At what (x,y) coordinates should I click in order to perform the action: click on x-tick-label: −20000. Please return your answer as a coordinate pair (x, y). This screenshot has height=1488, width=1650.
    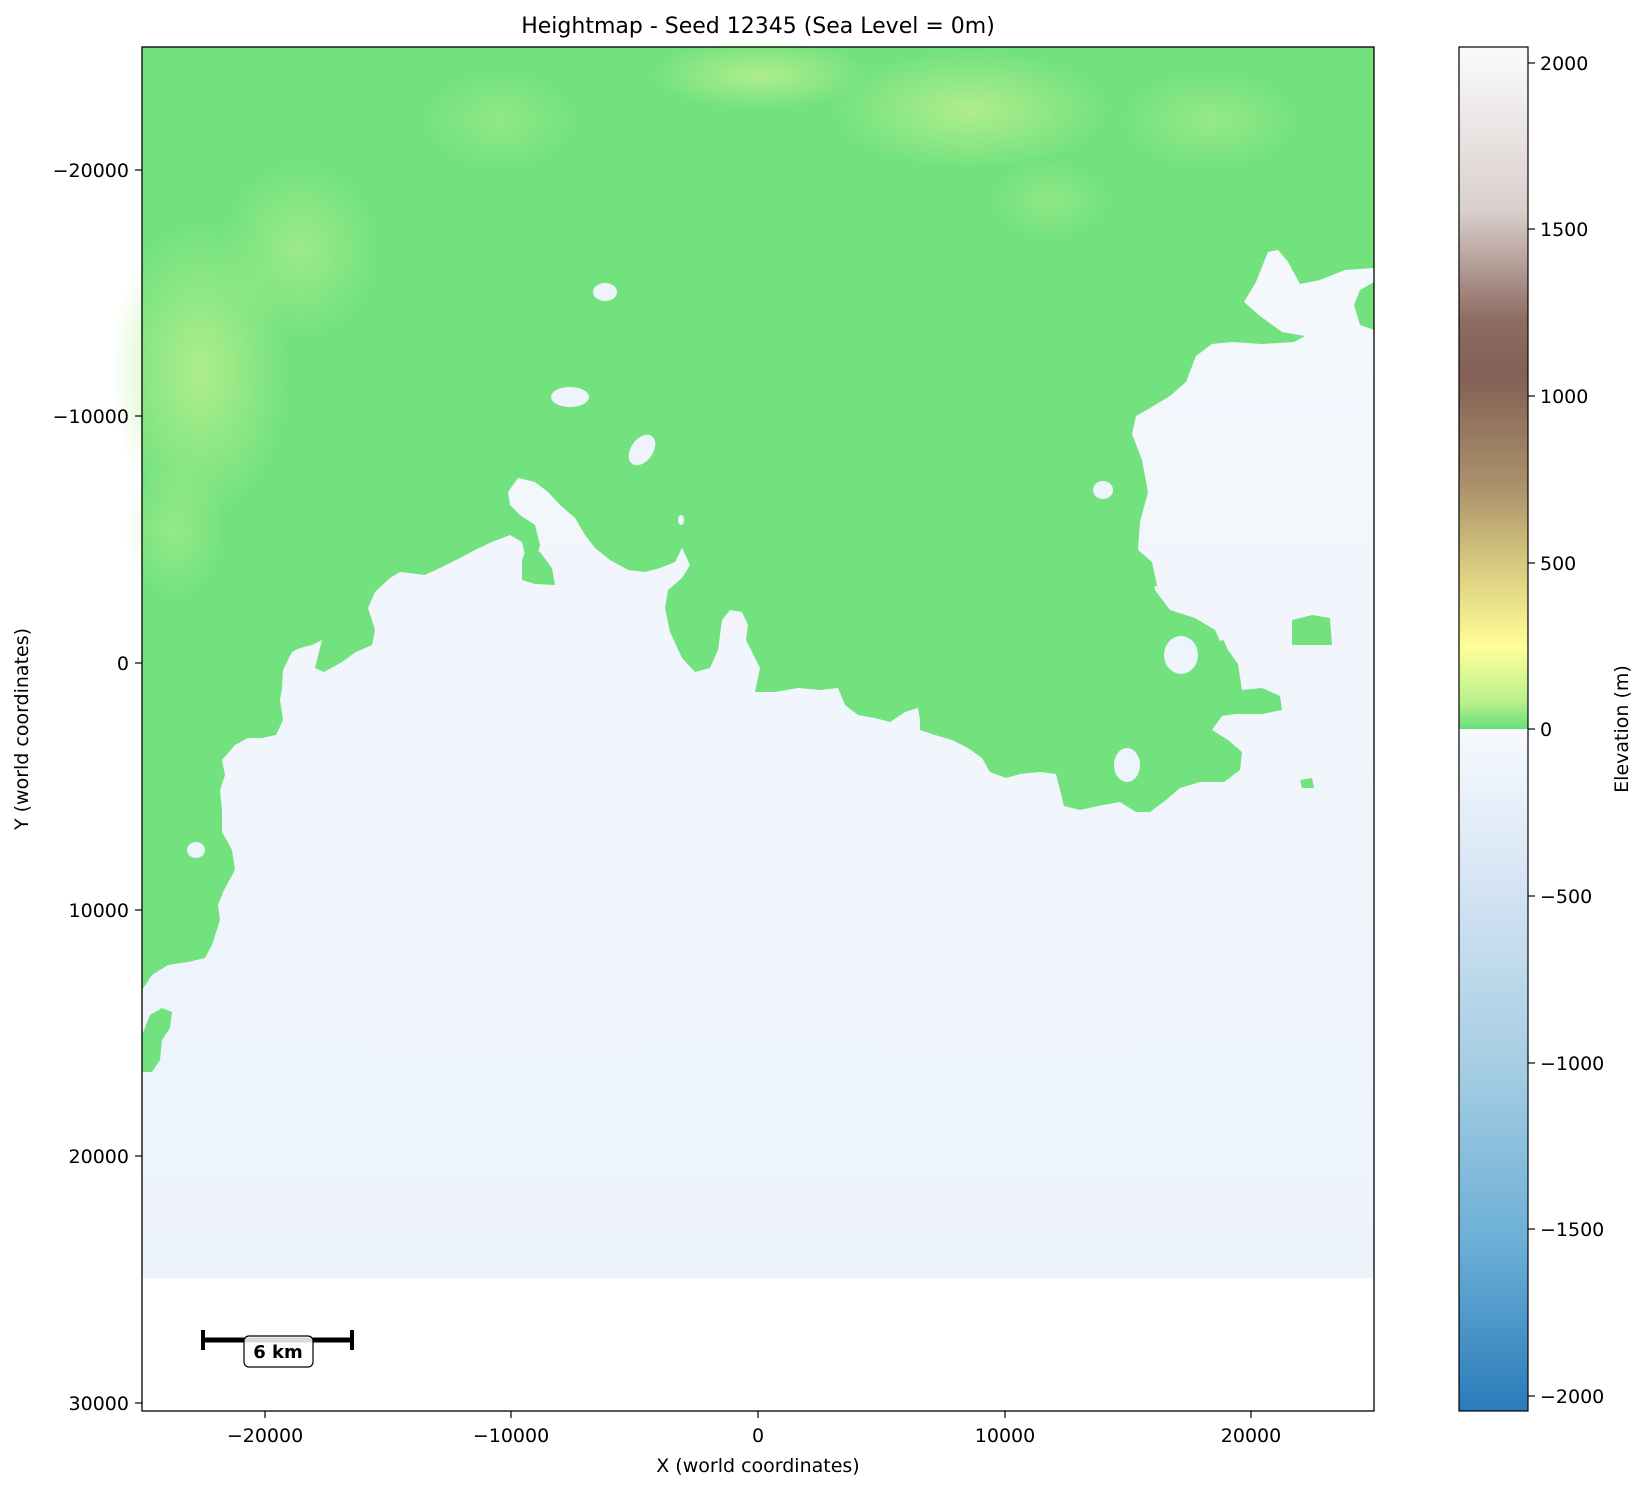
    Looking at the image, I should click on (265, 1436).